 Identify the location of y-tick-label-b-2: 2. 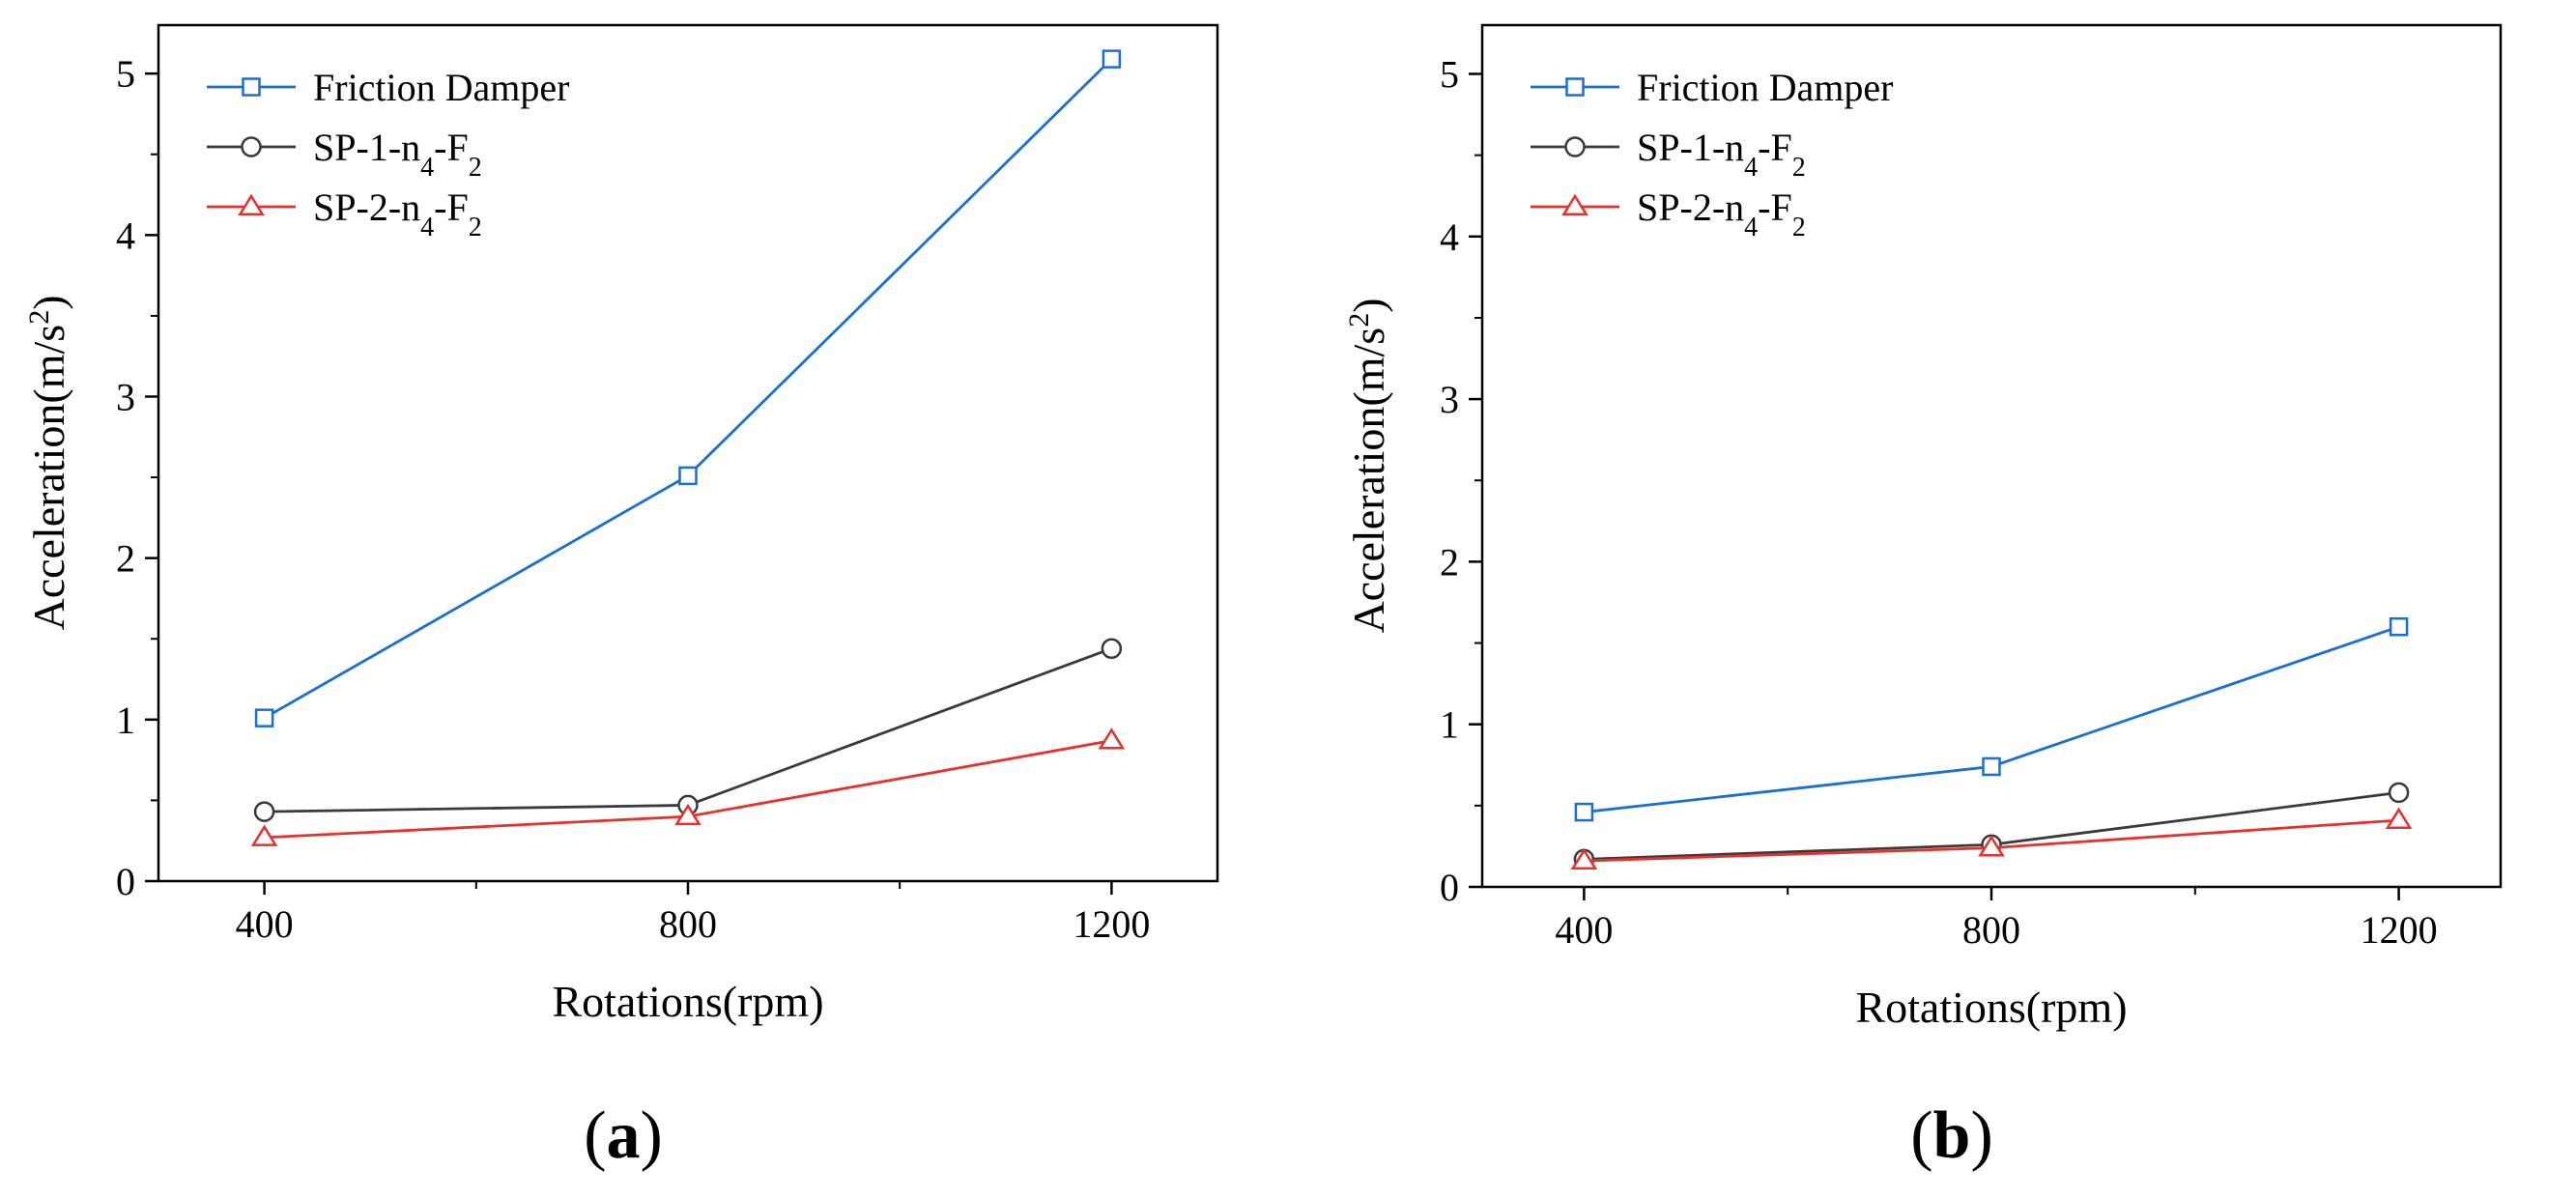
(1450, 562).